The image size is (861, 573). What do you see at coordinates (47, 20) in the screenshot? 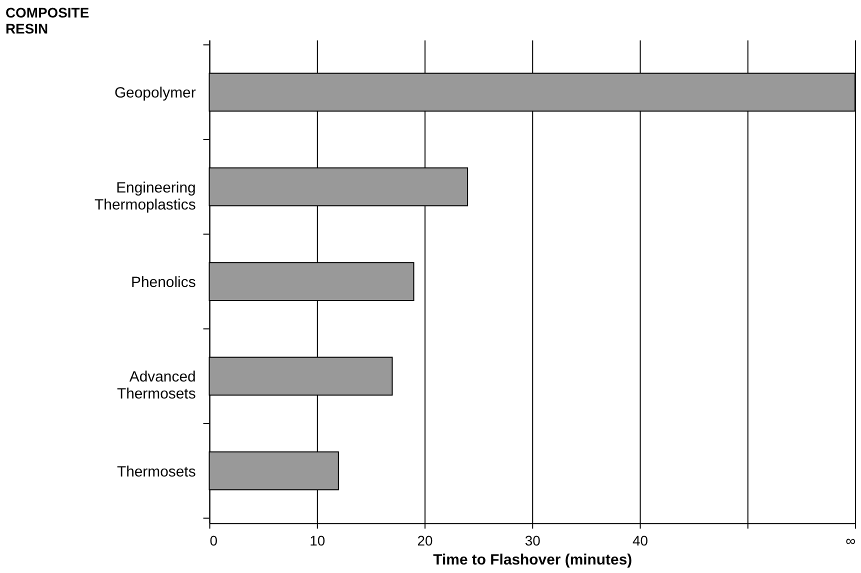
I see `y-axis-title: COMPOSITE RESIN` at bounding box center [47, 20].